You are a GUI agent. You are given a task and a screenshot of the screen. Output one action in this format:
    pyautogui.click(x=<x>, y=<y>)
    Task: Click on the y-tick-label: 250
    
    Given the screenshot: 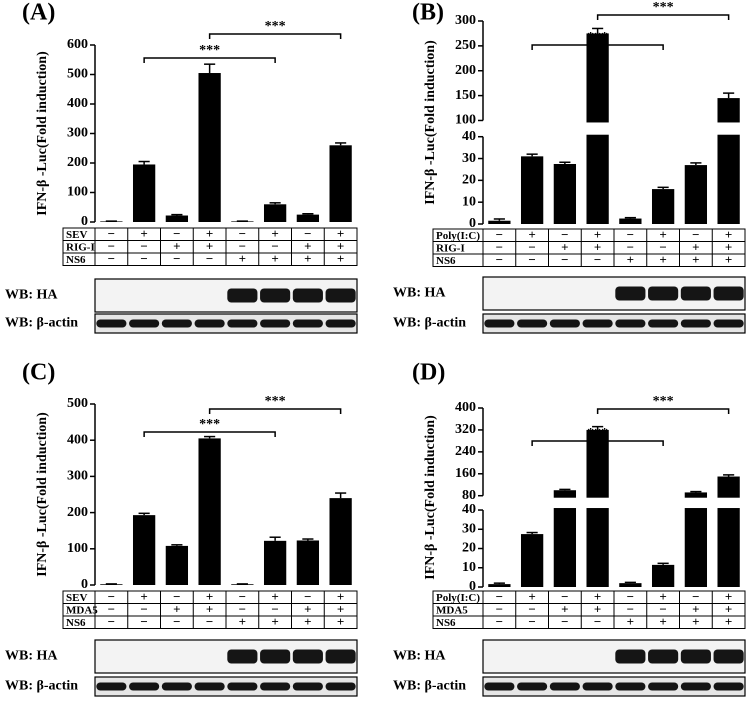 What is the action you would take?
    pyautogui.click(x=465, y=45)
    